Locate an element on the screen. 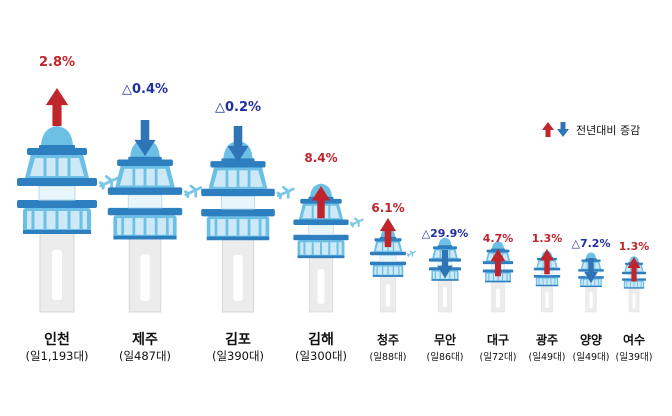 This screenshot has width=672, height=416. airport-name: 제주 is located at coordinates (145, 340).